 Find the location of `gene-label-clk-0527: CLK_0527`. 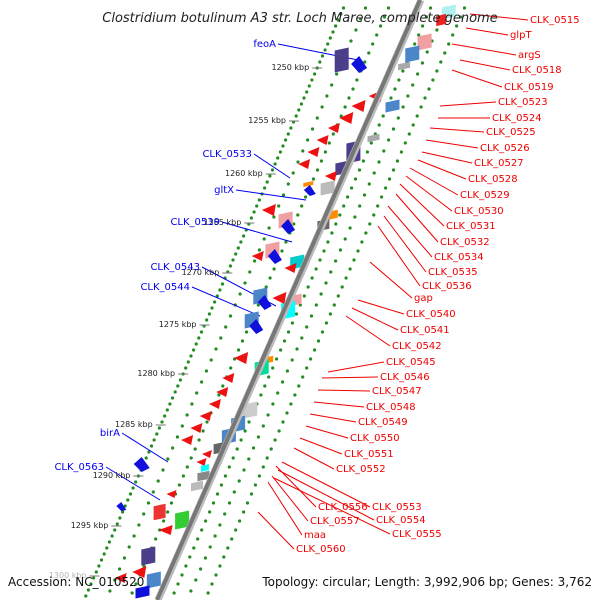

gene-label-clk-0527: CLK_0527 is located at coordinates (499, 163).